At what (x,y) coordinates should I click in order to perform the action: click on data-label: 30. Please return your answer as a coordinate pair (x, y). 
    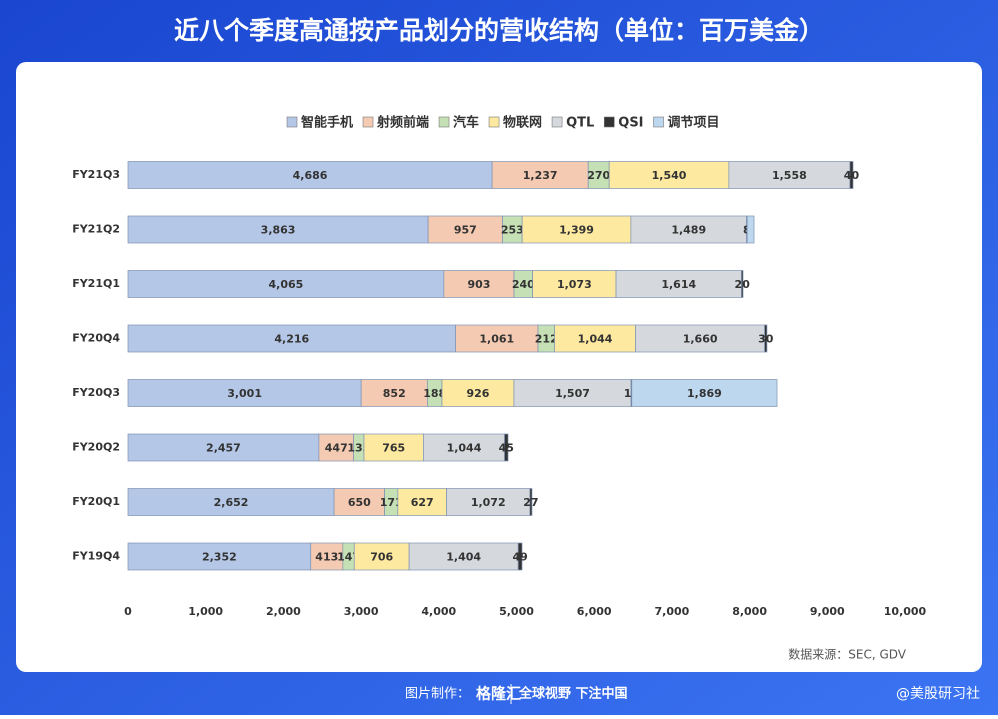
    Looking at the image, I should click on (766, 339).